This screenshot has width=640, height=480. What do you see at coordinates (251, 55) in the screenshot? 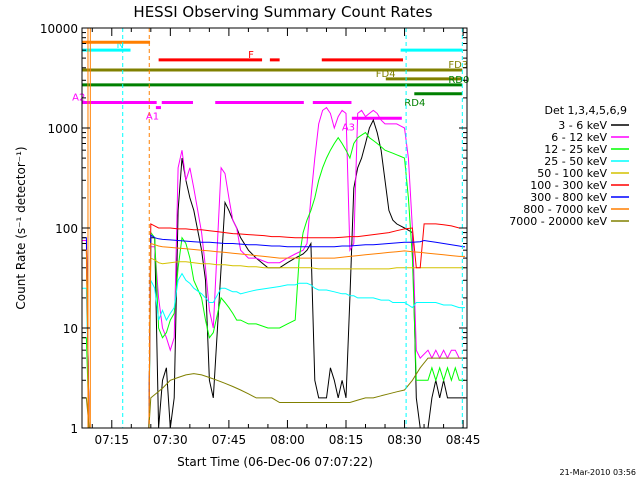
I see `flag-label-2: F` at bounding box center [251, 55].